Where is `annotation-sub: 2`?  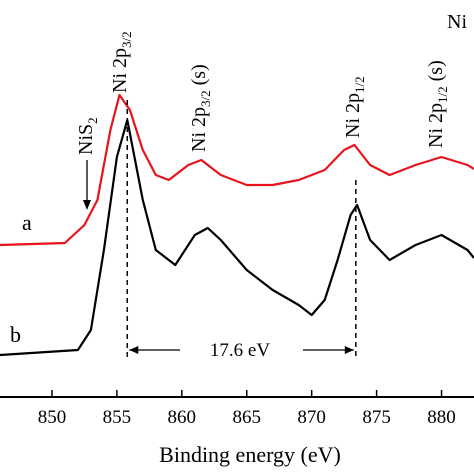 annotation-sub: 2 is located at coordinates (92, 120).